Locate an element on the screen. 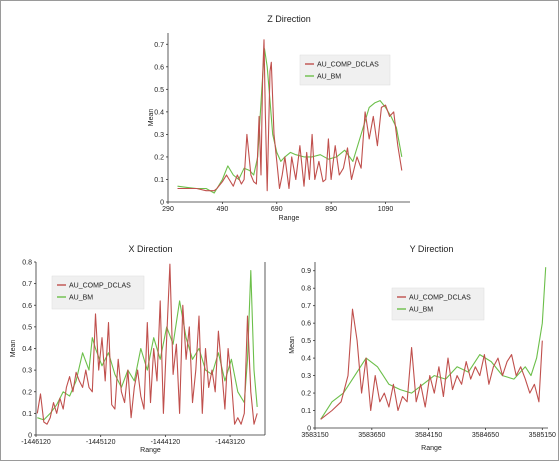  x-tick-label: 3585150 is located at coordinates (542, 435).